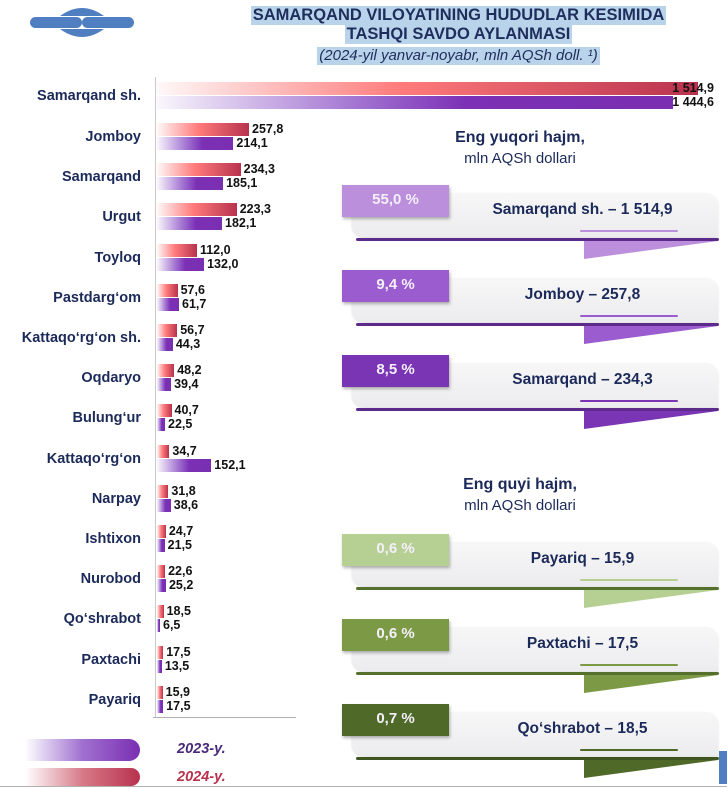 This screenshot has width=727, height=789. What do you see at coordinates (520, 505) in the screenshot?
I see `bottom-panel-unit: mln AQSh dollari` at bounding box center [520, 505].